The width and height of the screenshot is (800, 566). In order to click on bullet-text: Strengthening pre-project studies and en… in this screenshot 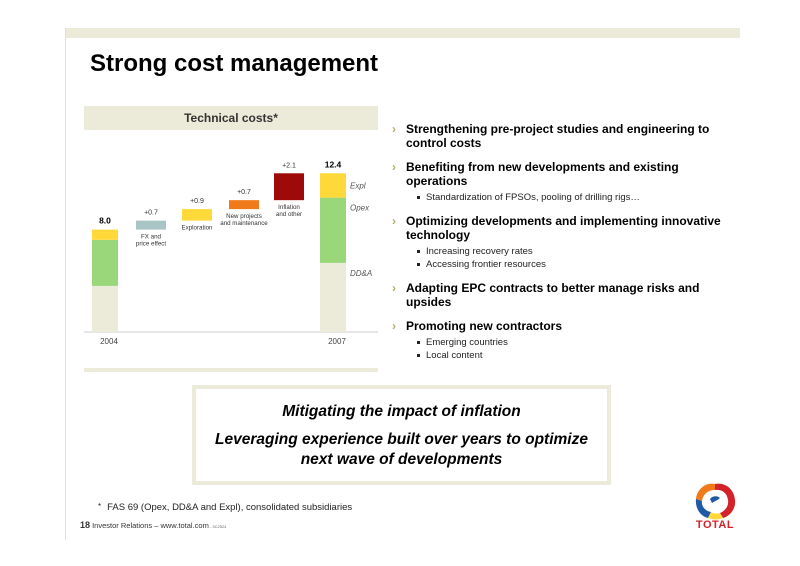, I will do `click(558, 136)`.